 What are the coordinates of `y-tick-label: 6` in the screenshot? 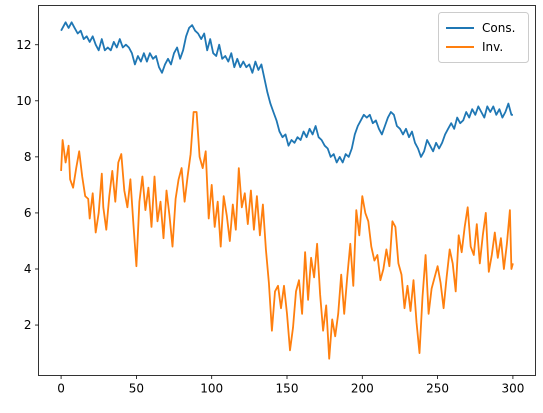 It's located at (28, 213).